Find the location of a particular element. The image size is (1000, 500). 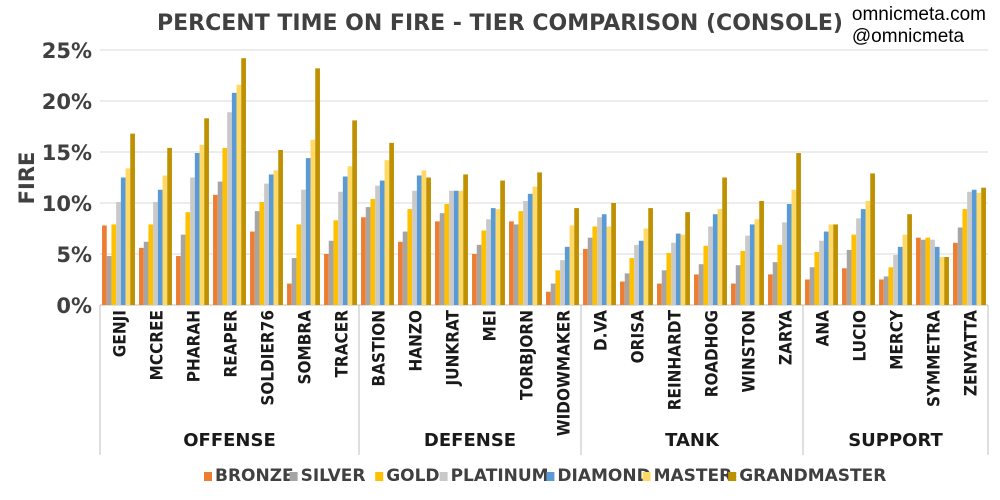

bar-pharah-bronze is located at coordinates (178, 280).